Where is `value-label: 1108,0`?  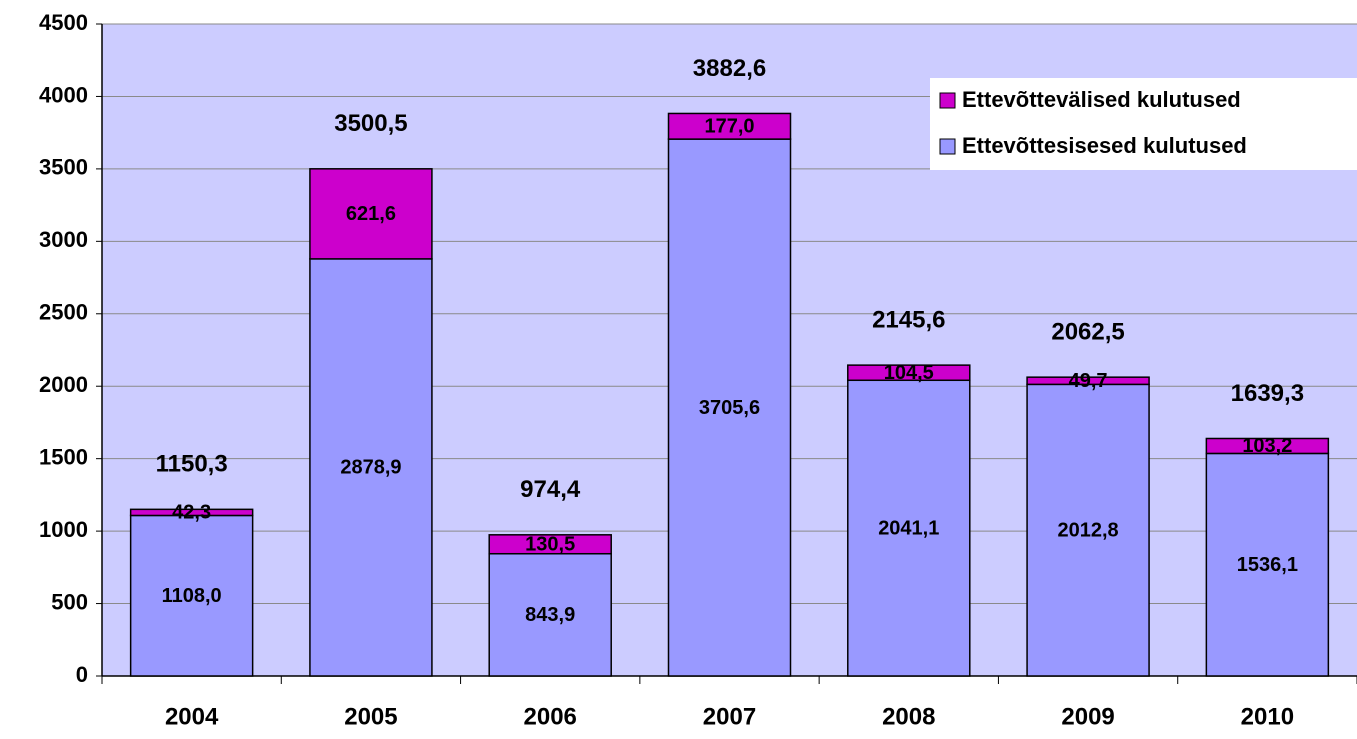 value-label: 1108,0 is located at coordinates (192, 596).